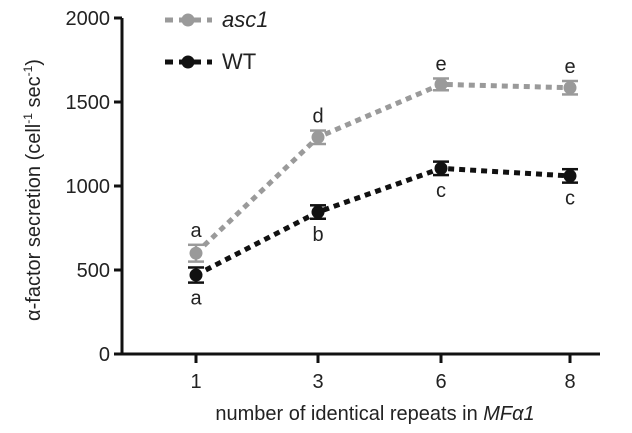 This screenshot has width=632, height=433. I want to click on significance-letter: b, so click(317, 235).